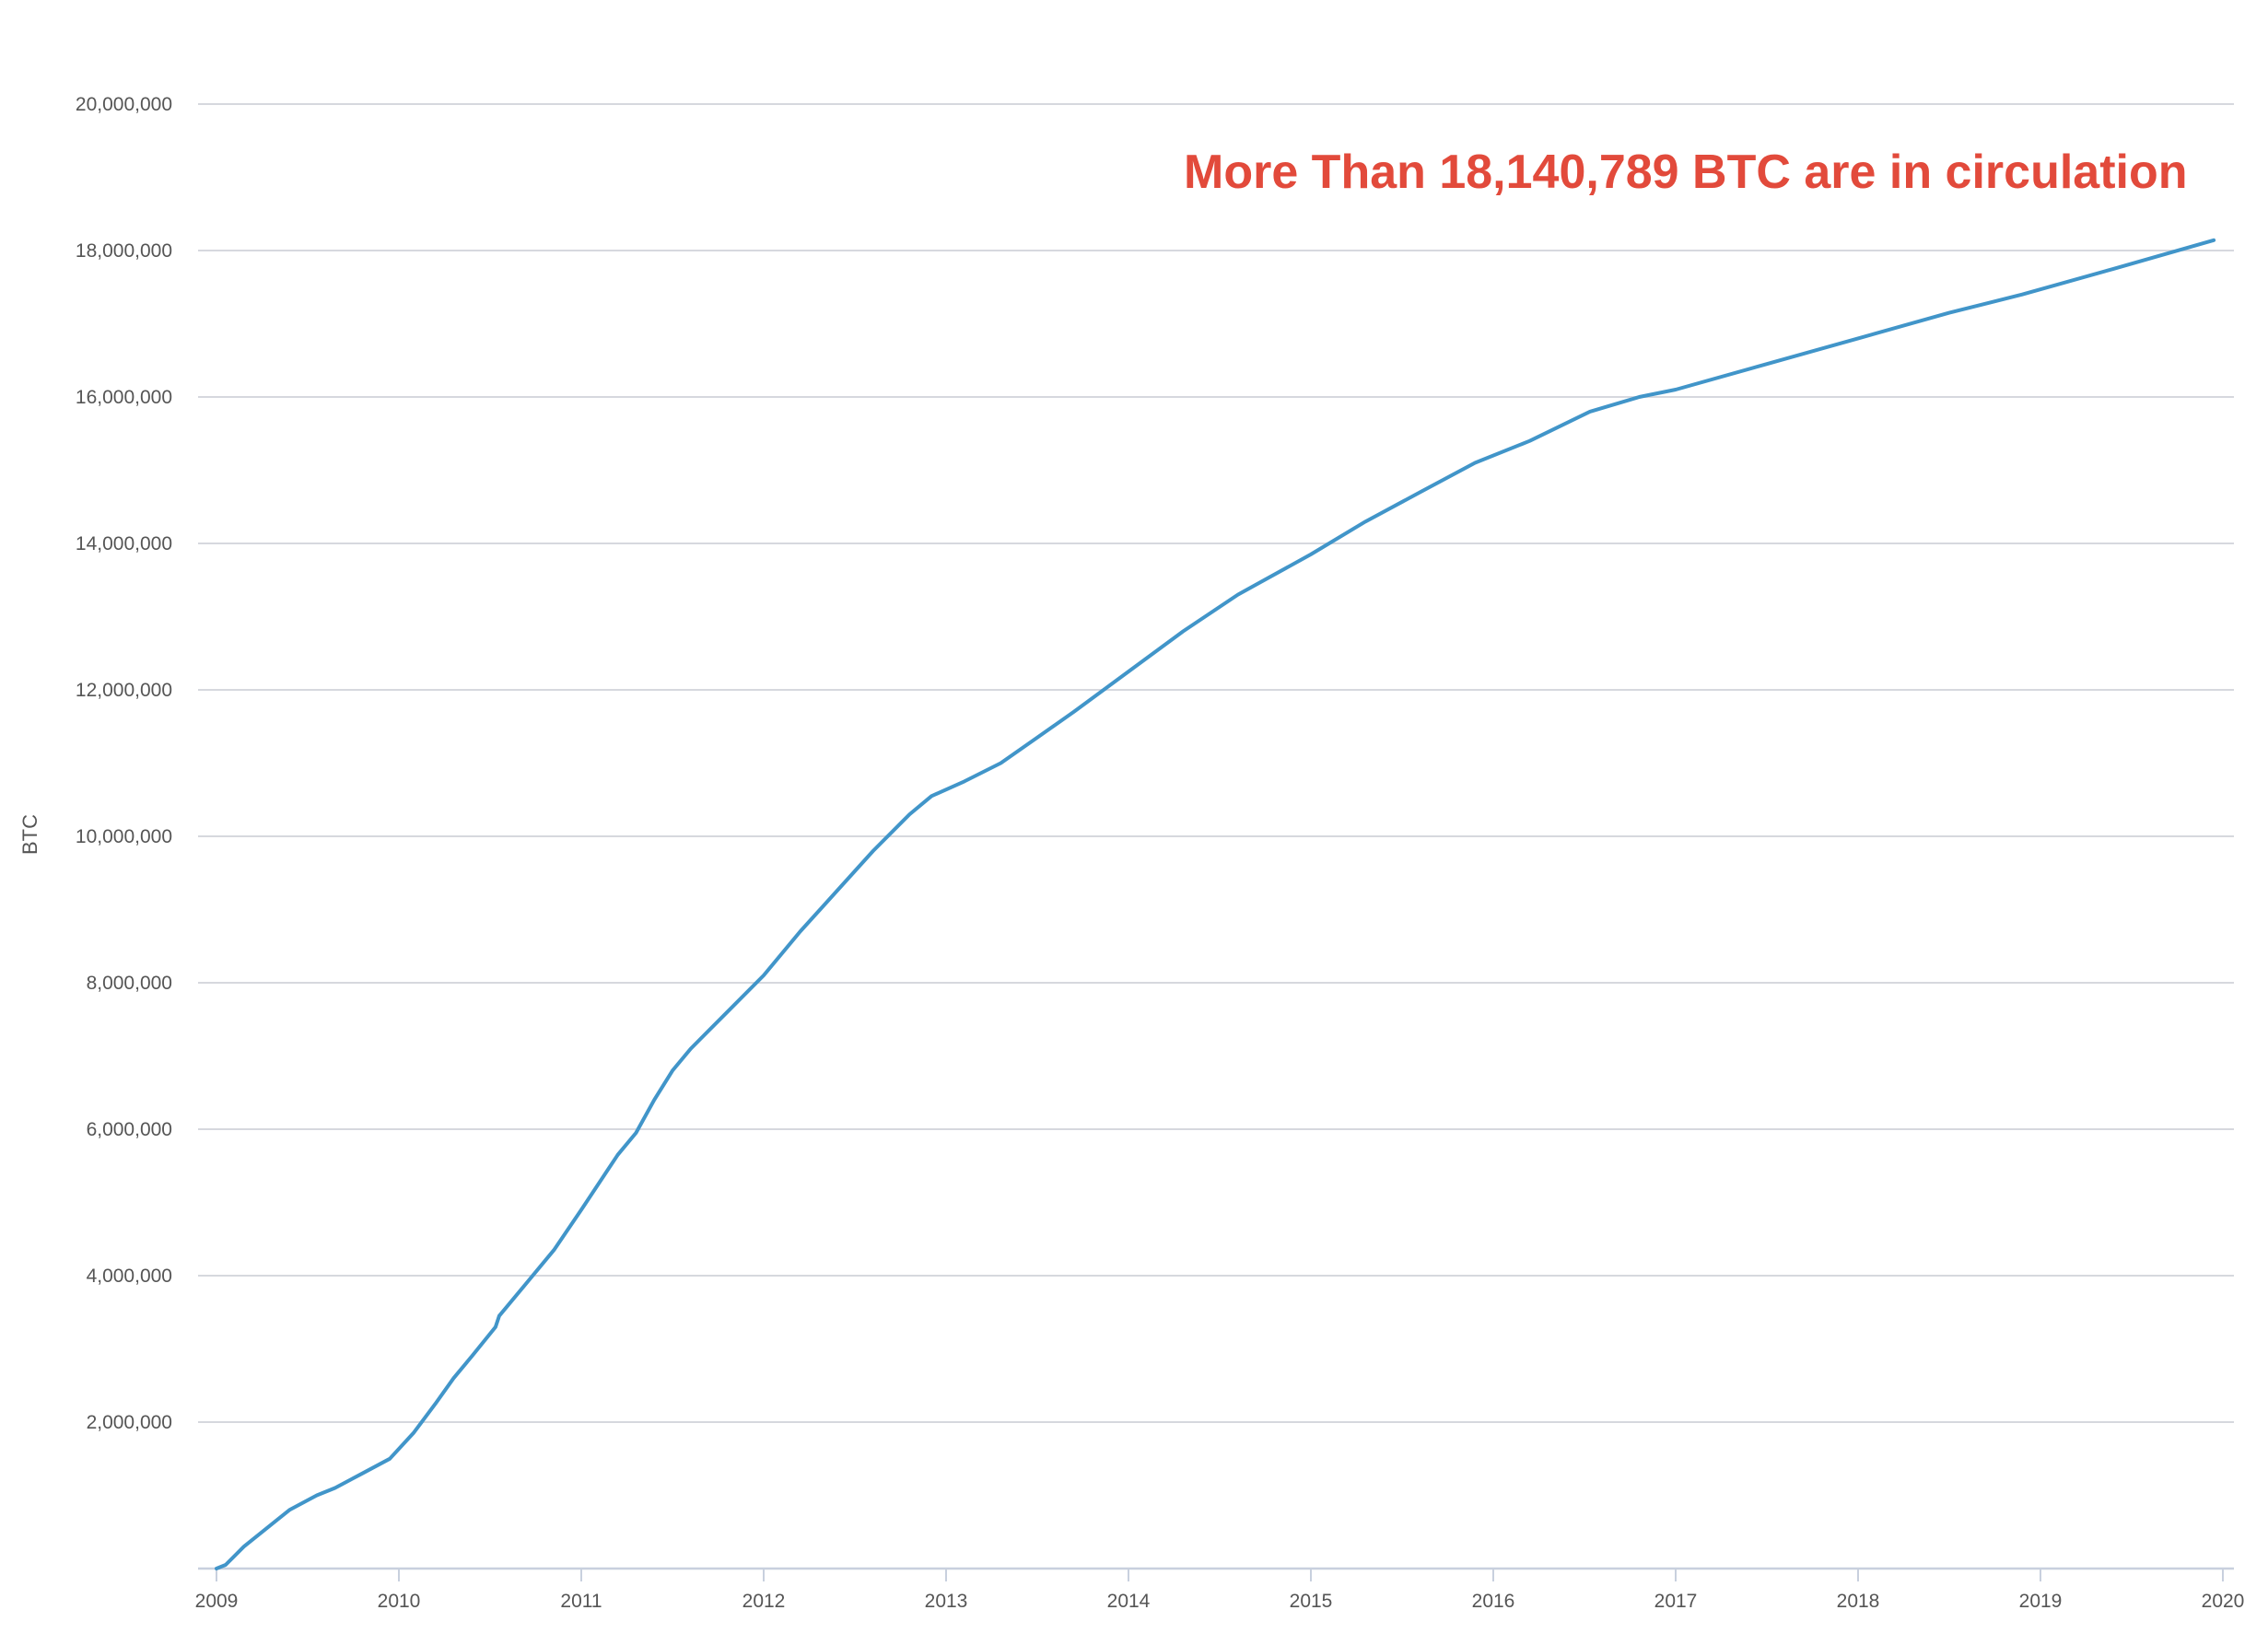 The width and height of the screenshot is (2268, 1645). What do you see at coordinates (1129, 1601) in the screenshot?
I see `x-tick-label: 2014` at bounding box center [1129, 1601].